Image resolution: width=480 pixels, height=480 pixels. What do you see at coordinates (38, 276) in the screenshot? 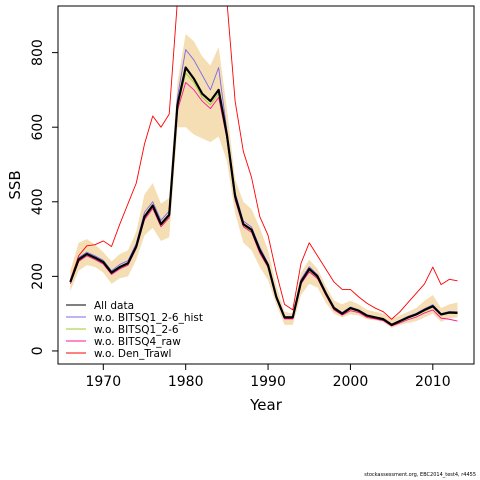
I see `y-tick-label: 200` at bounding box center [38, 276].